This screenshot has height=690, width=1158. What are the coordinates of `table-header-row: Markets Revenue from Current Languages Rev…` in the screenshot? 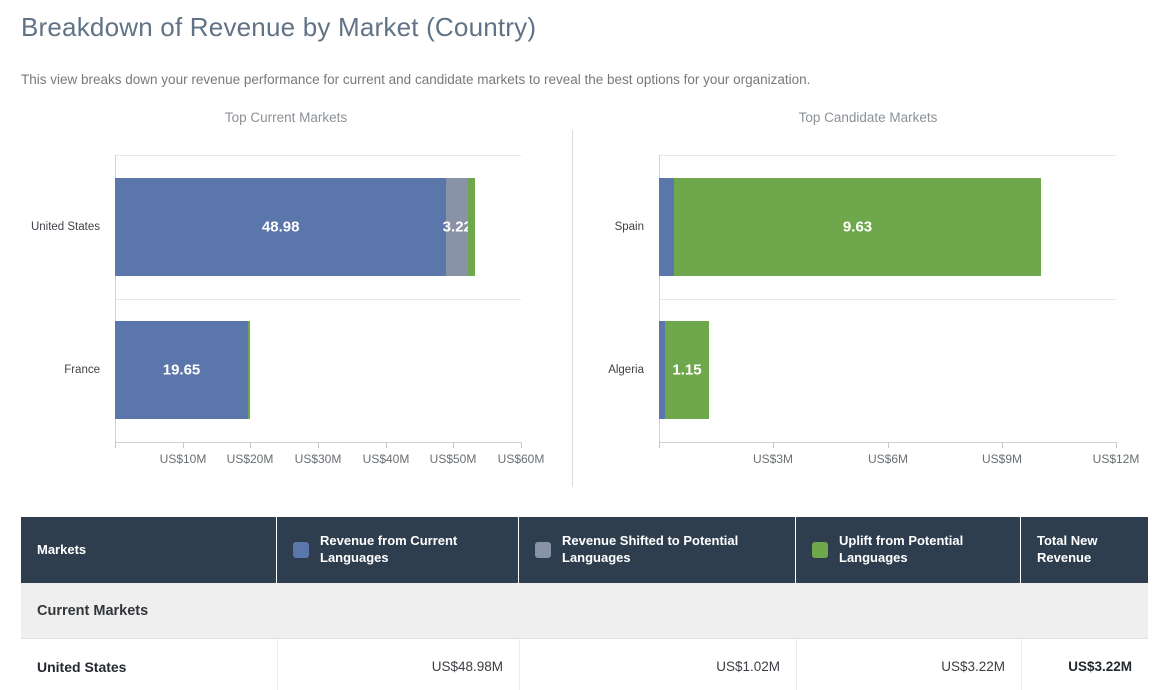 It's located at (584, 550).